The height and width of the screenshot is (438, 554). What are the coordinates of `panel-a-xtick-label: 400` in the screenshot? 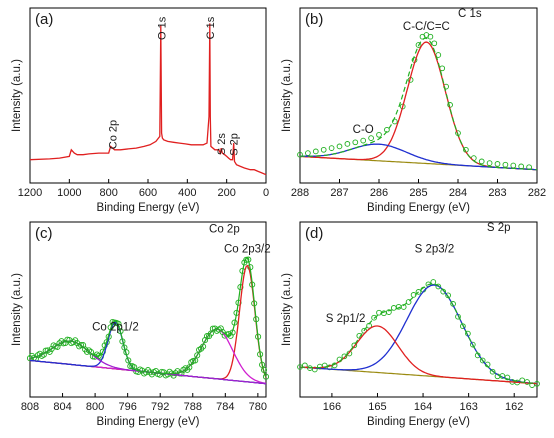 It's located at (187, 193).